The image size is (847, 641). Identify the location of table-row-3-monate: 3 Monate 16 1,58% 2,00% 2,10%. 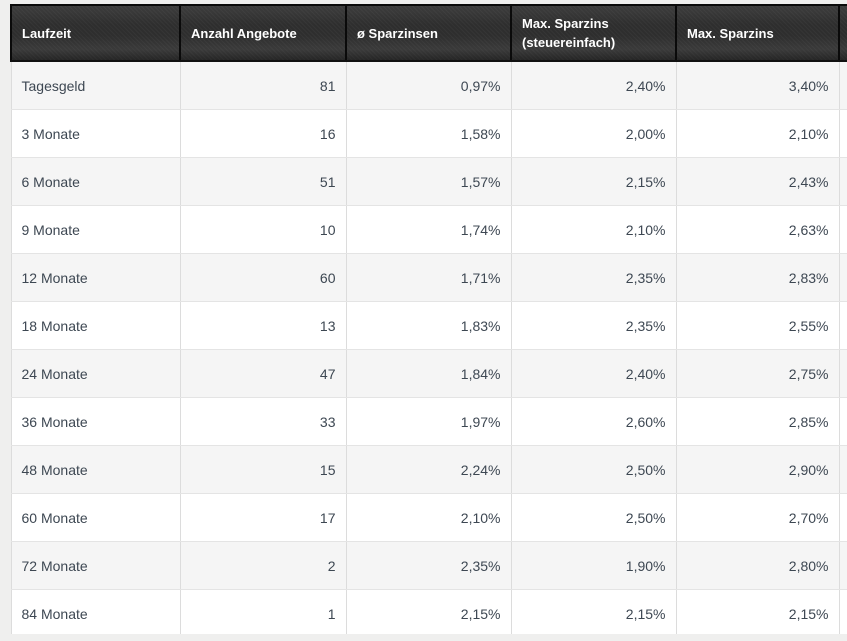
(428, 133).